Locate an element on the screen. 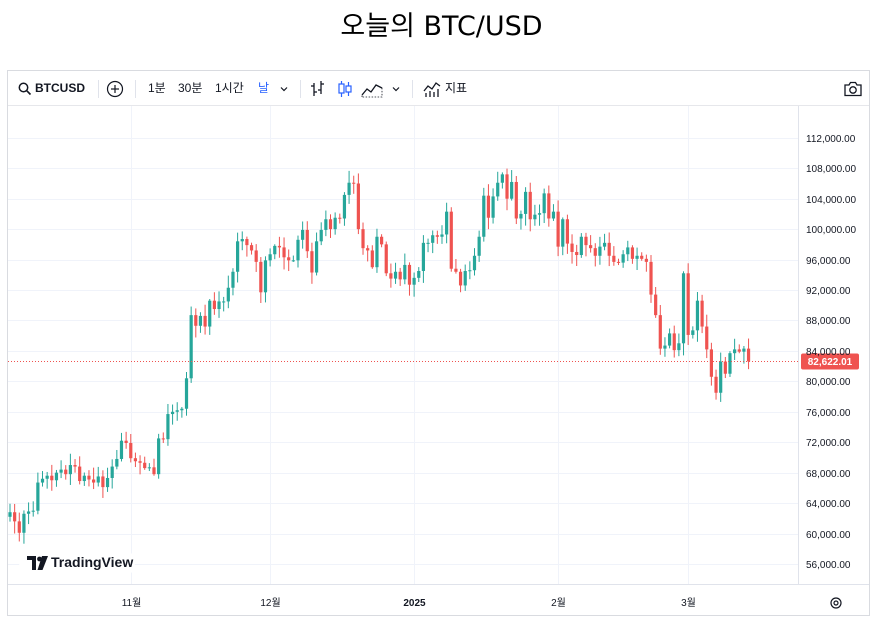 This screenshot has width=883, height=623. candlestick-chart-type-button is located at coordinates (346, 88).